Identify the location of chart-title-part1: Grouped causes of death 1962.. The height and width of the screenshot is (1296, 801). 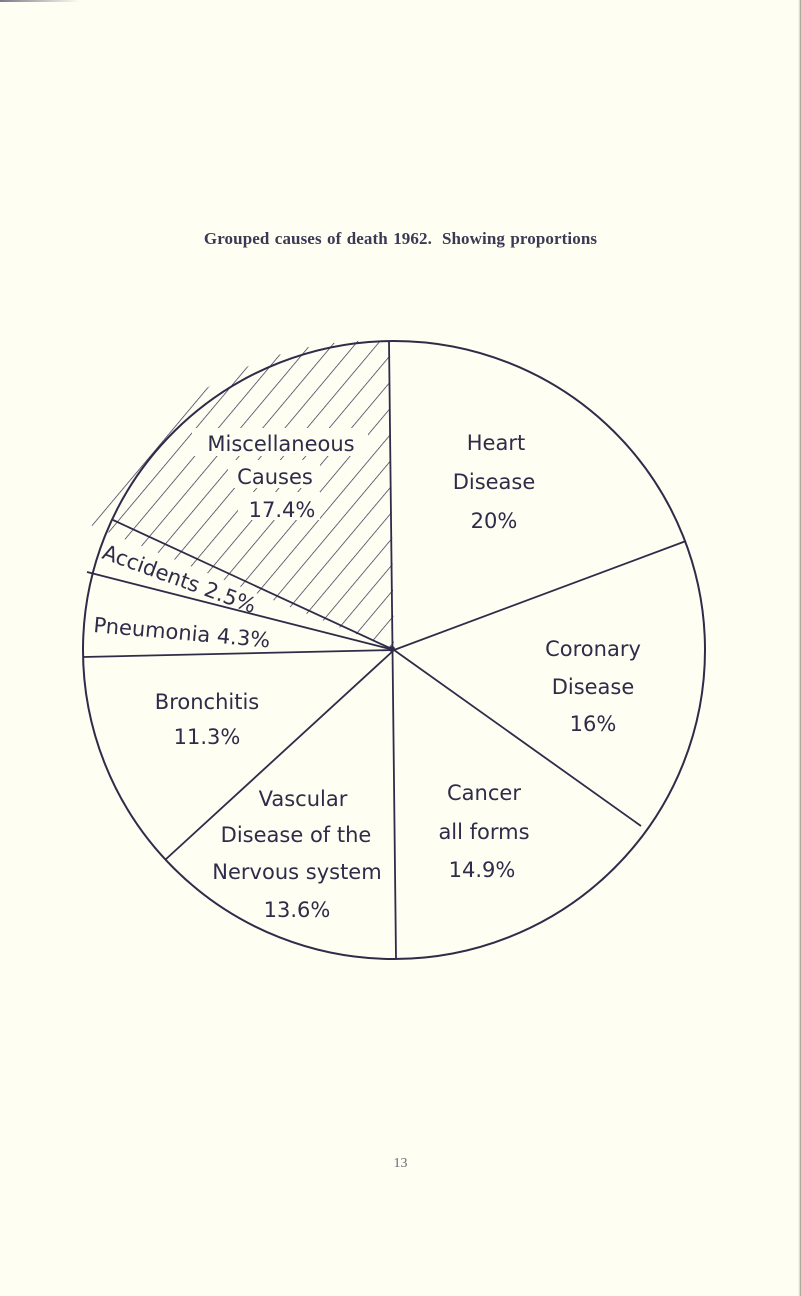
(317, 238).